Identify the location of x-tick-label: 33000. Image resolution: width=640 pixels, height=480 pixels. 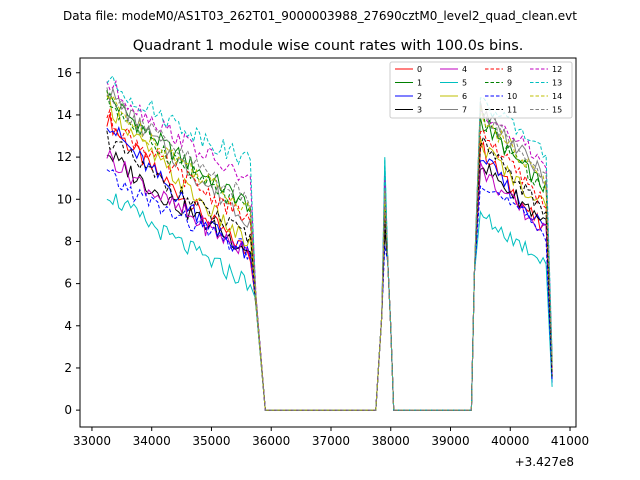
(92, 441).